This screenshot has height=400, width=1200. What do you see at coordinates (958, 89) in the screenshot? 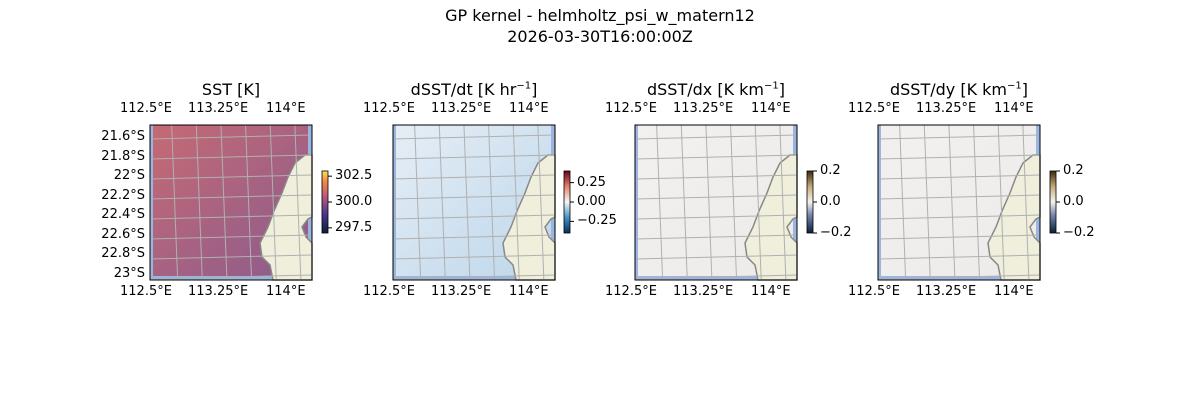
I see `panel-title: dSST/dy [K km−1]` at bounding box center [958, 89].